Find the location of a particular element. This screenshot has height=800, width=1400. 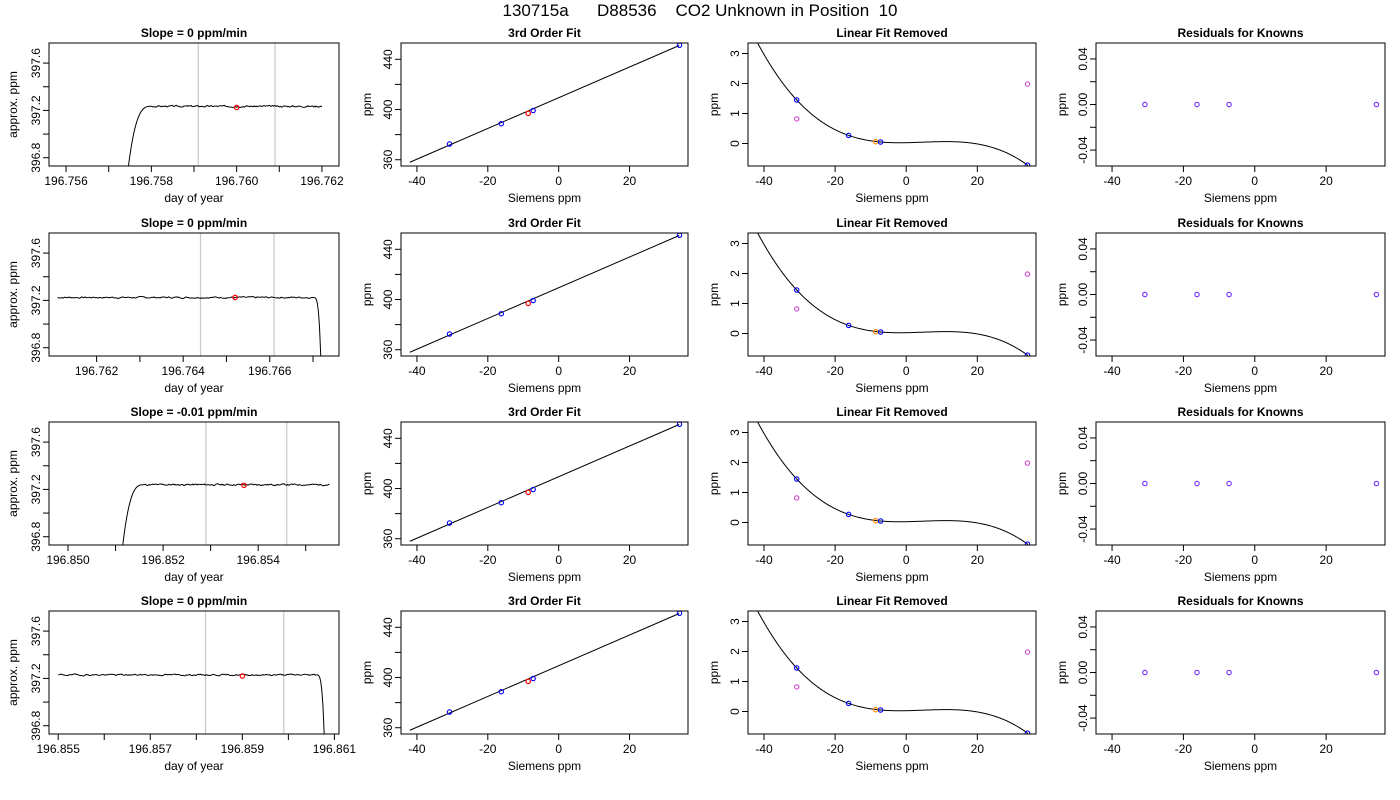

x-tick-label: 196.762 is located at coordinates (97, 371).